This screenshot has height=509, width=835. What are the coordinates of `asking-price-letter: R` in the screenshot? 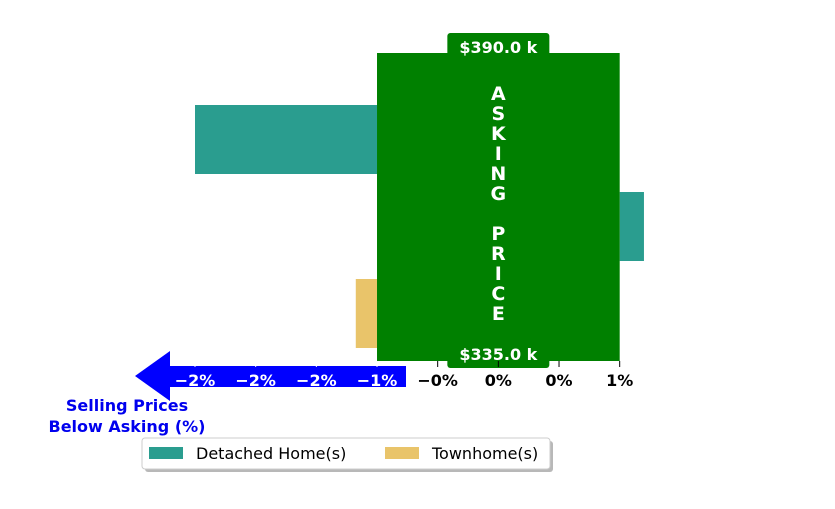 It's located at (498, 254).